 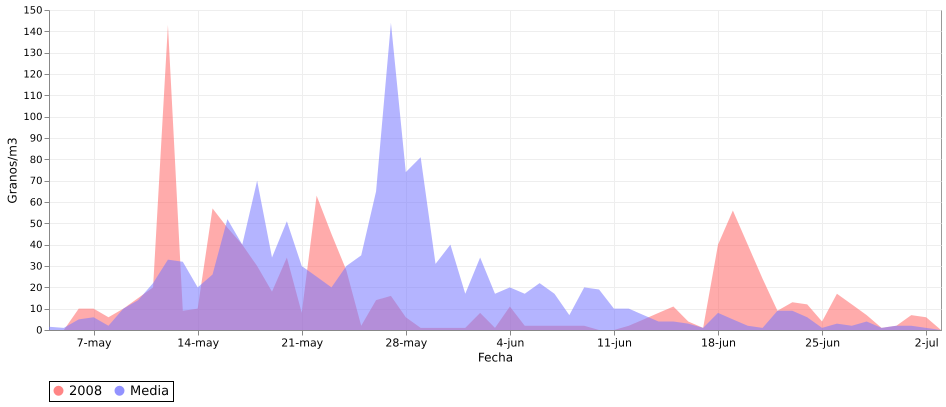 I want to click on y-tick-label: 10, so click(x=36, y=310).